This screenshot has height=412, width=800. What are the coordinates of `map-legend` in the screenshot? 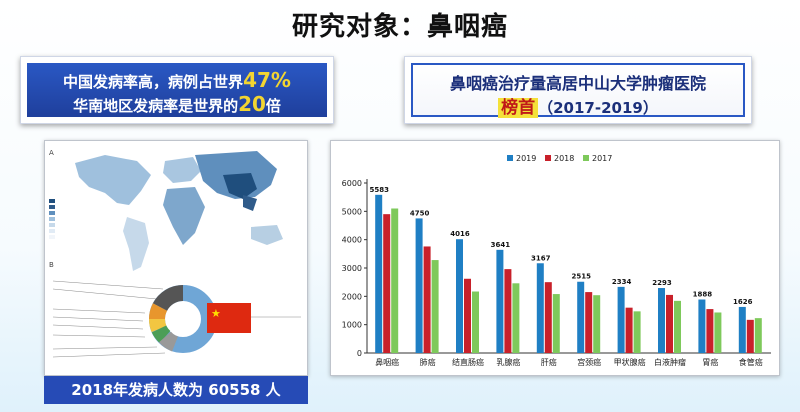 It's located at (52, 219).